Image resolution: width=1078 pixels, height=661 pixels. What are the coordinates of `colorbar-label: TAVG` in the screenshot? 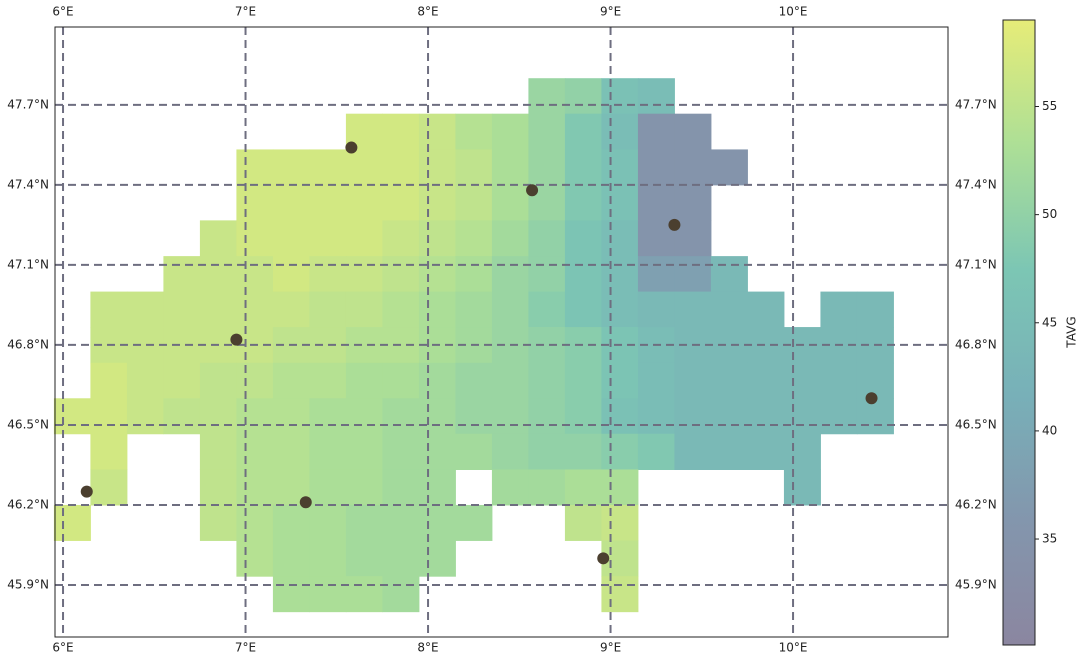 It's located at (1071, 332).